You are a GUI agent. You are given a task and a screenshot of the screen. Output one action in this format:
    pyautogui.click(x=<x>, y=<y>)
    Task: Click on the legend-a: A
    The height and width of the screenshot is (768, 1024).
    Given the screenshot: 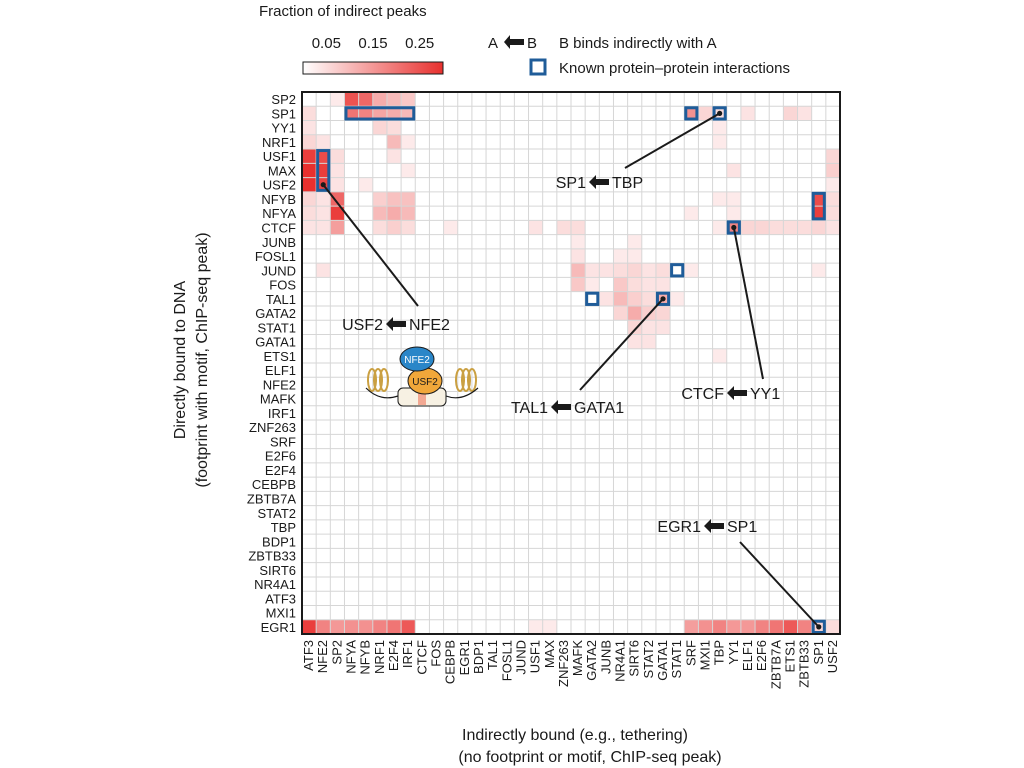 What is the action you would take?
    pyautogui.click(x=493, y=43)
    